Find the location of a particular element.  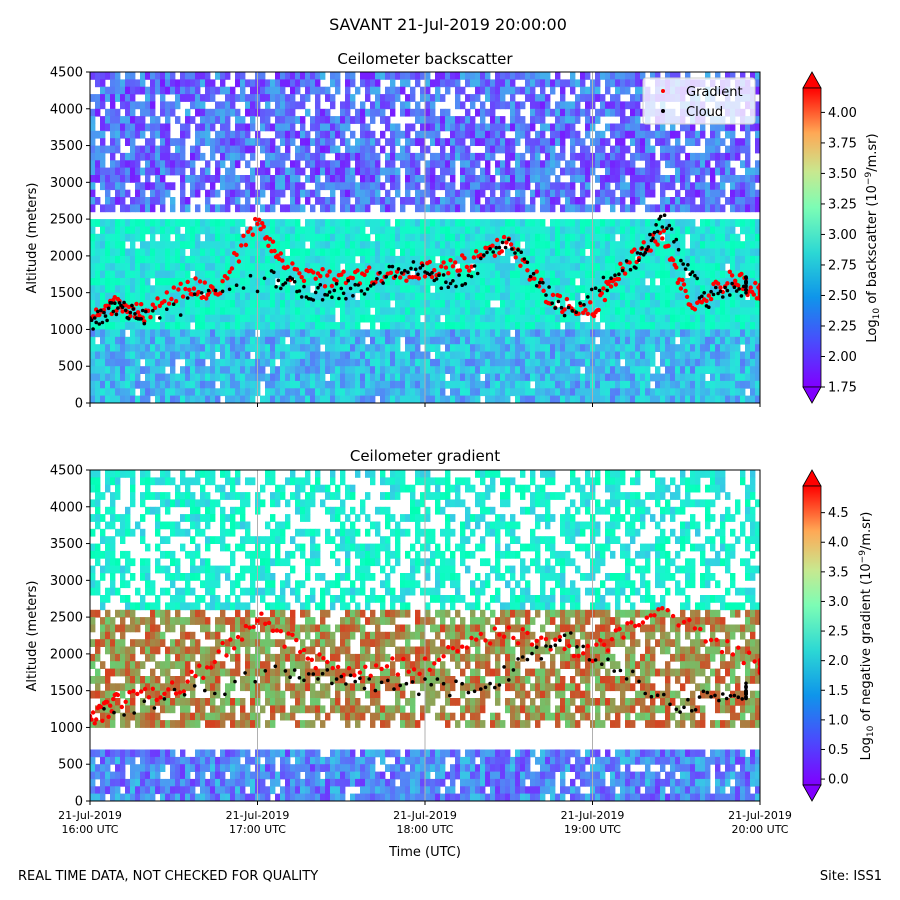

y-tick-label: 3000 is located at coordinates (66, 183).